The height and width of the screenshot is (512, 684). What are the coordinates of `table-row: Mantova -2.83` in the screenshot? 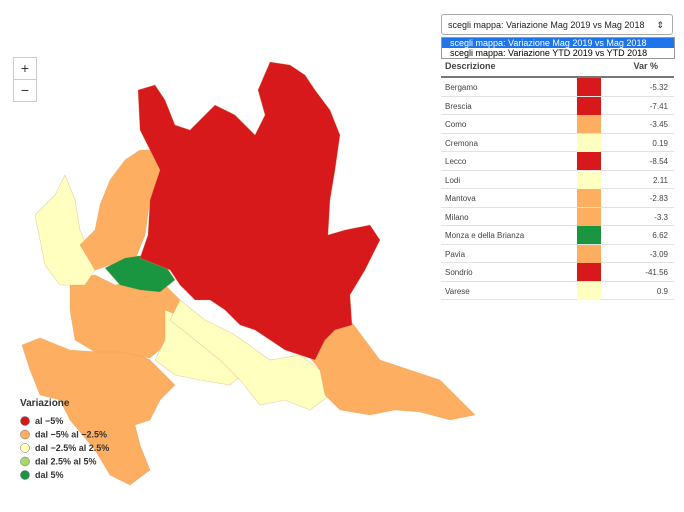 It's located at (557, 198).